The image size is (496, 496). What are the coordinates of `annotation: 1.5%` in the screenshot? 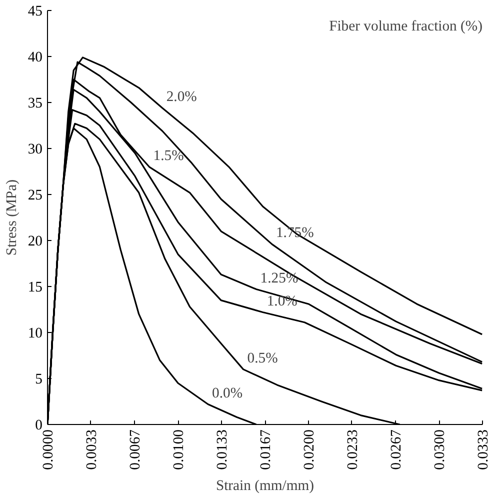 It's located at (168, 156).